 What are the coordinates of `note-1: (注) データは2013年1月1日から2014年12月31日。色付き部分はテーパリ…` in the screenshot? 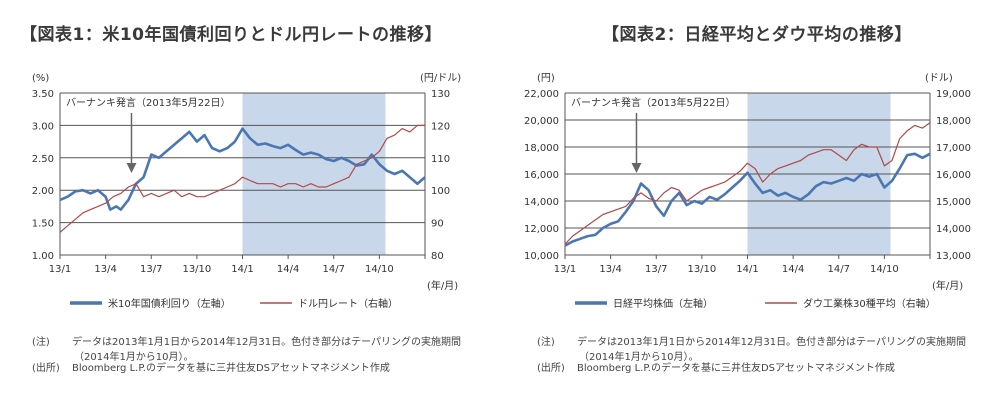 It's located at (246, 348).